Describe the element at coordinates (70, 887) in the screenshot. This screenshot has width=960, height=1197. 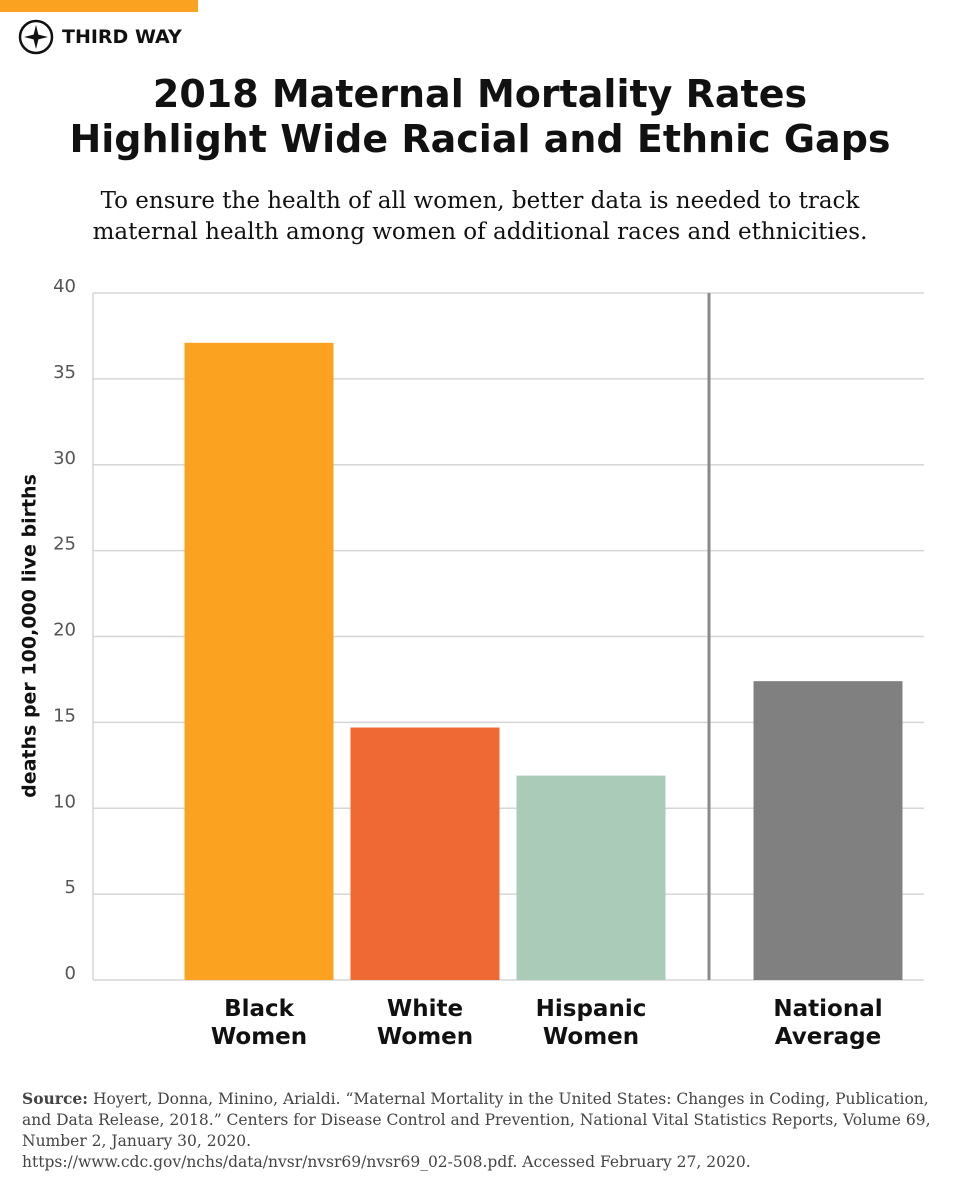
I see `y-tick-label: 5` at that location.